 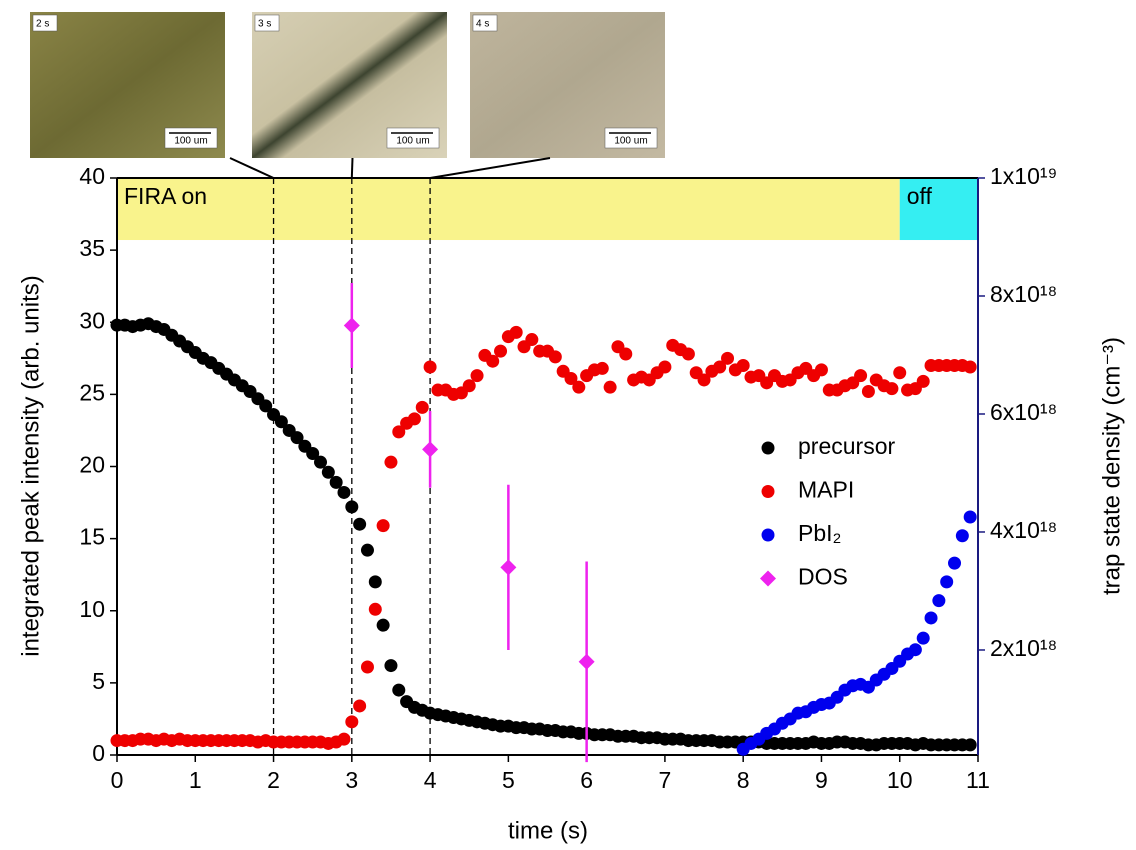 What do you see at coordinates (665, 780) in the screenshot?
I see `x-tick-label: 7` at bounding box center [665, 780].